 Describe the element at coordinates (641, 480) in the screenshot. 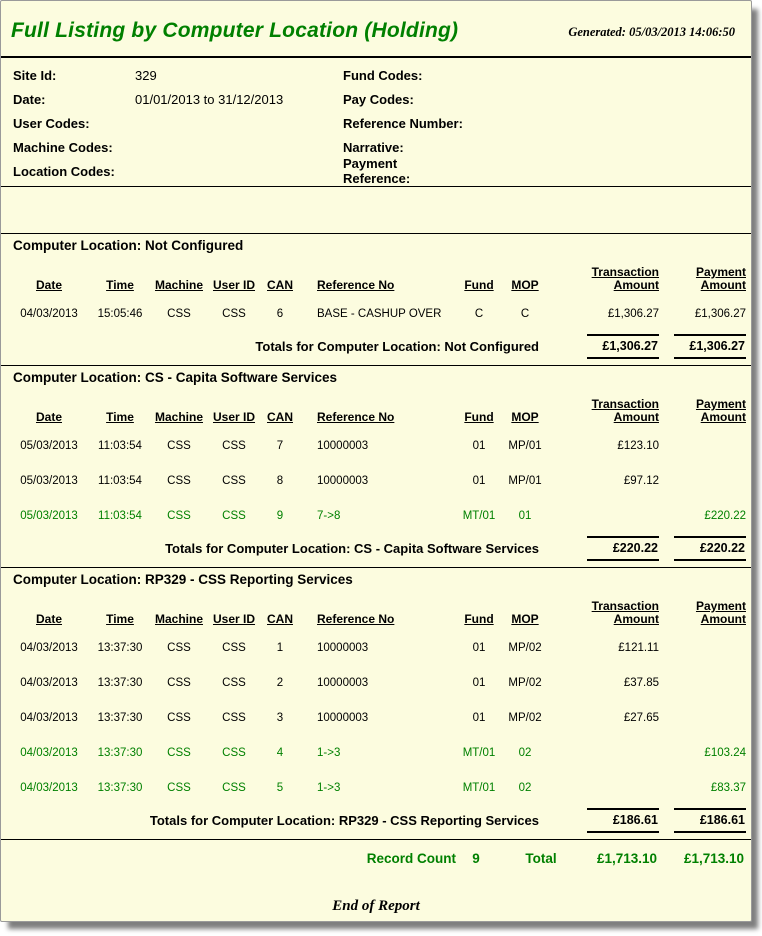

I see `cell-transaction-amount: £97.12` at that location.